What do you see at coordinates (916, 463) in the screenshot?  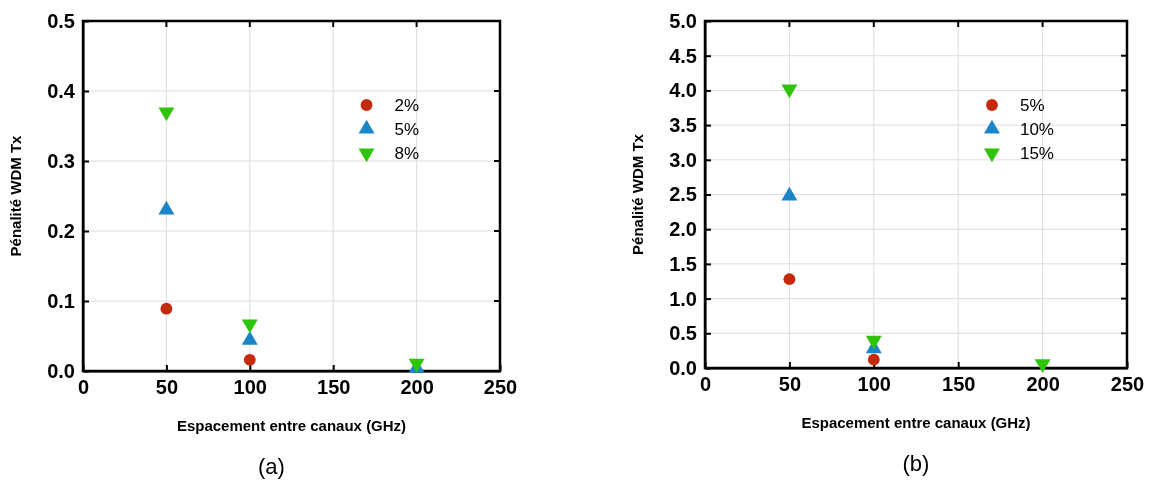 I see `text: (b)` at bounding box center [916, 463].